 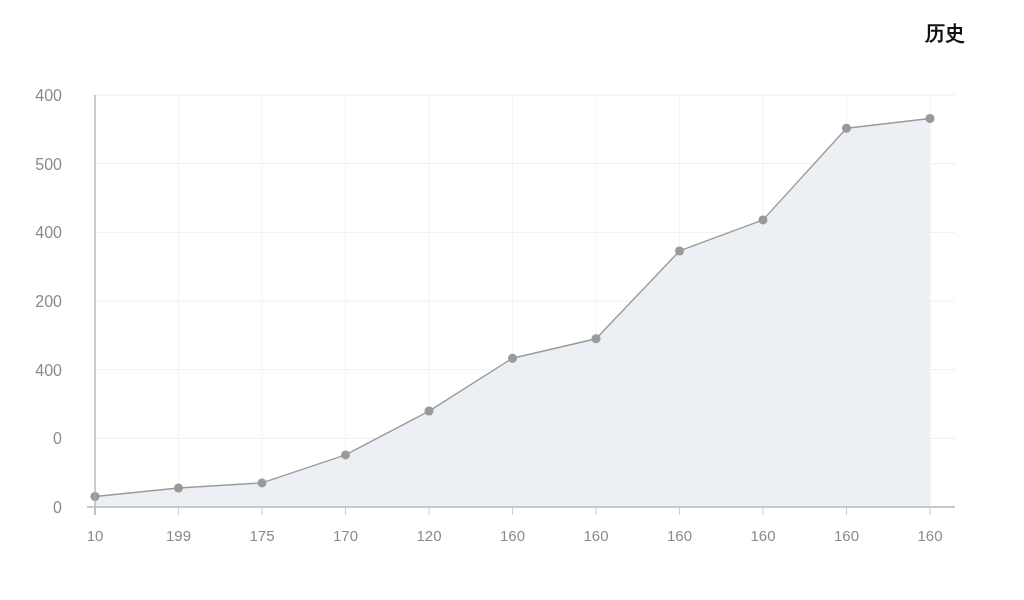 What do you see at coordinates (178, 535) in the screenshot?
I see `x-tick-label: 199` at bounding box center [178, 535].